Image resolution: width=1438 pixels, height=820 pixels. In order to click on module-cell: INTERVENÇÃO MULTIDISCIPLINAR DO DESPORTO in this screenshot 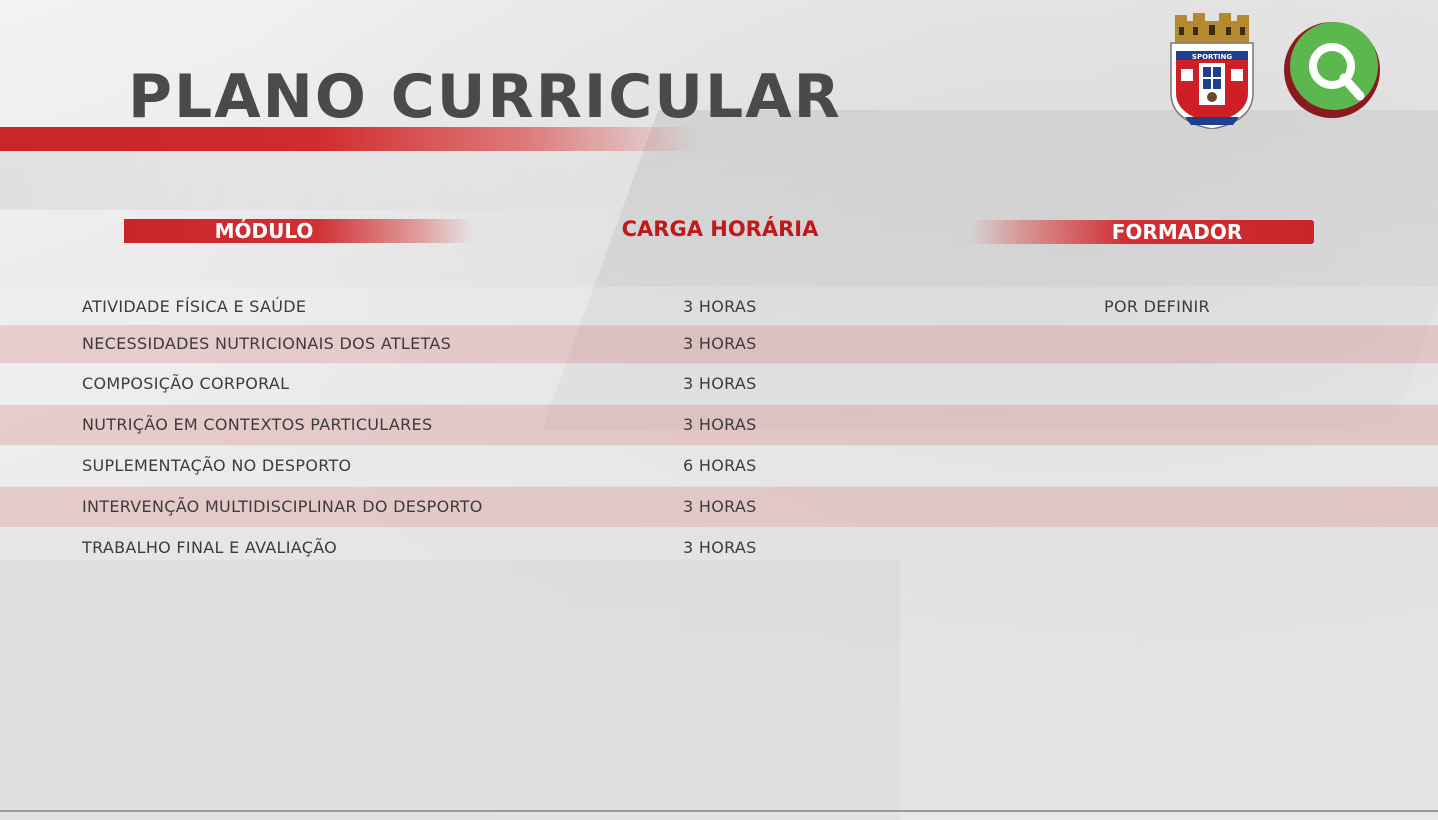, I will do `click(282, 506)`.